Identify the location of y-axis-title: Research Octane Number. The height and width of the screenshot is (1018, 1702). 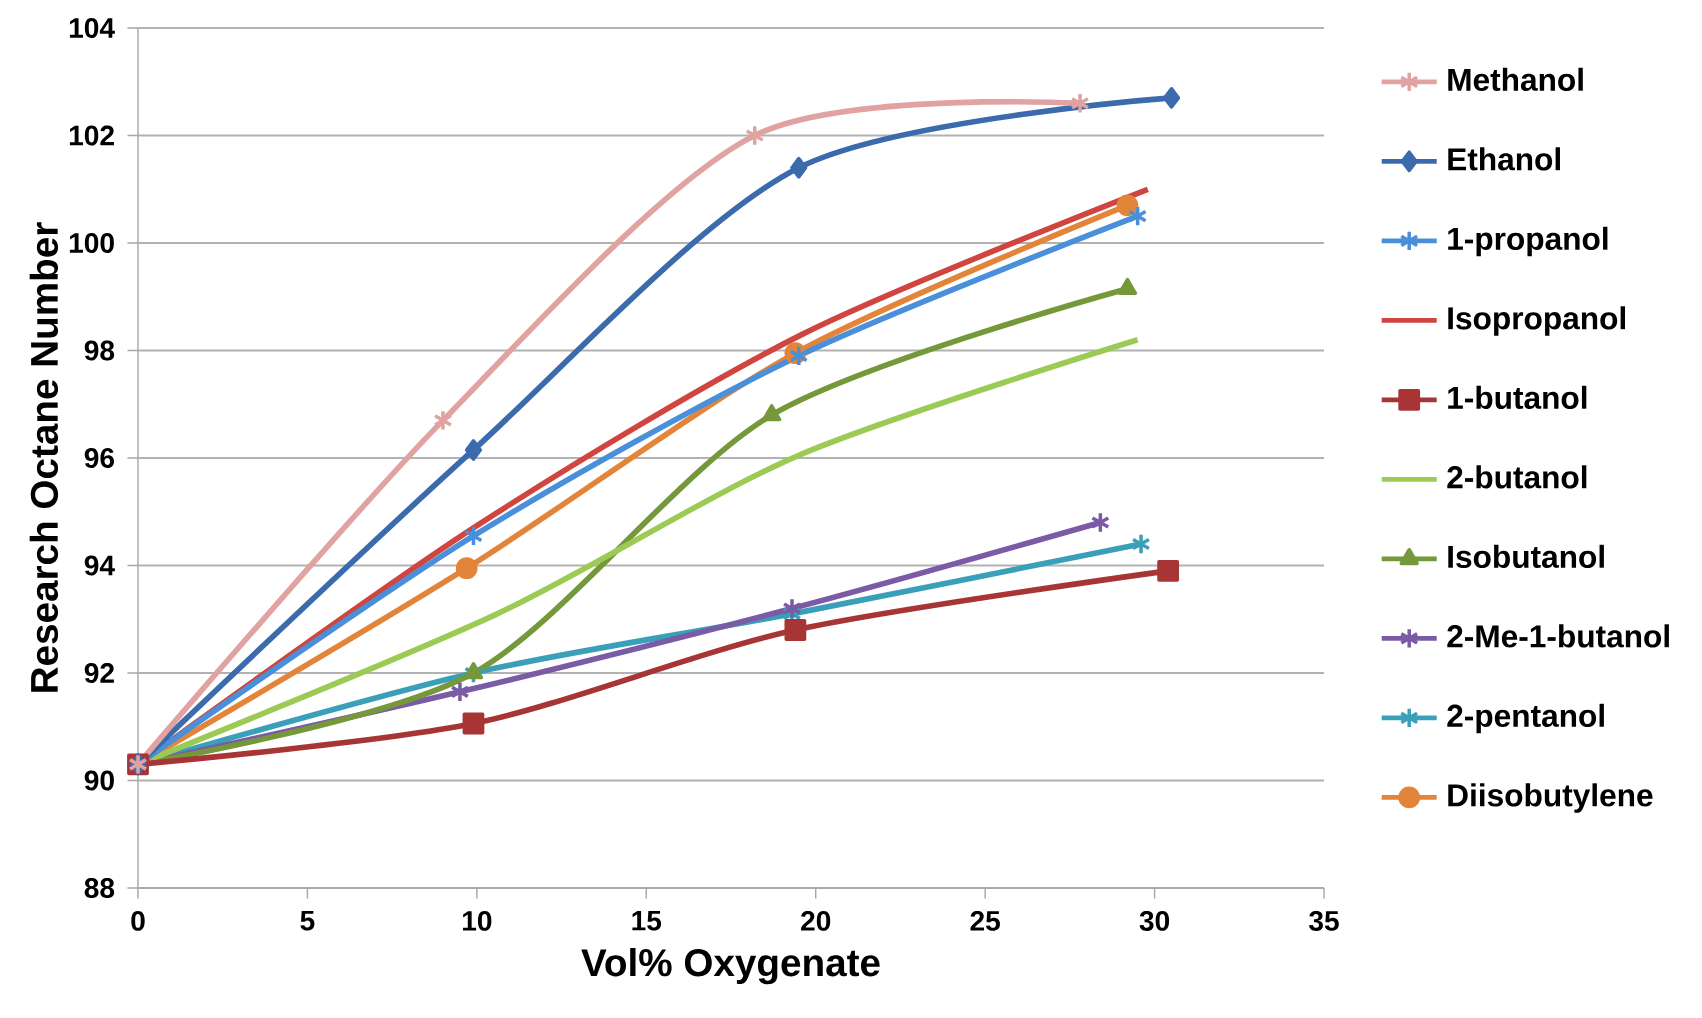
(44, 457).